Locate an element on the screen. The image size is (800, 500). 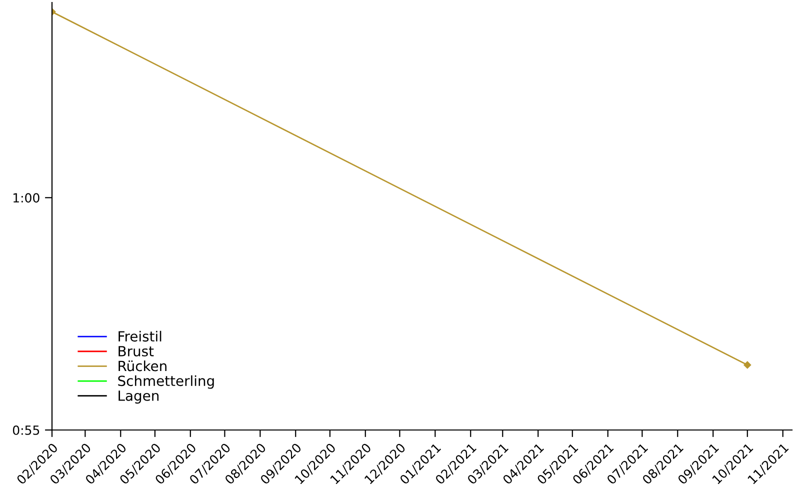
legend-label: Brust is located at coordinates (136, 351).